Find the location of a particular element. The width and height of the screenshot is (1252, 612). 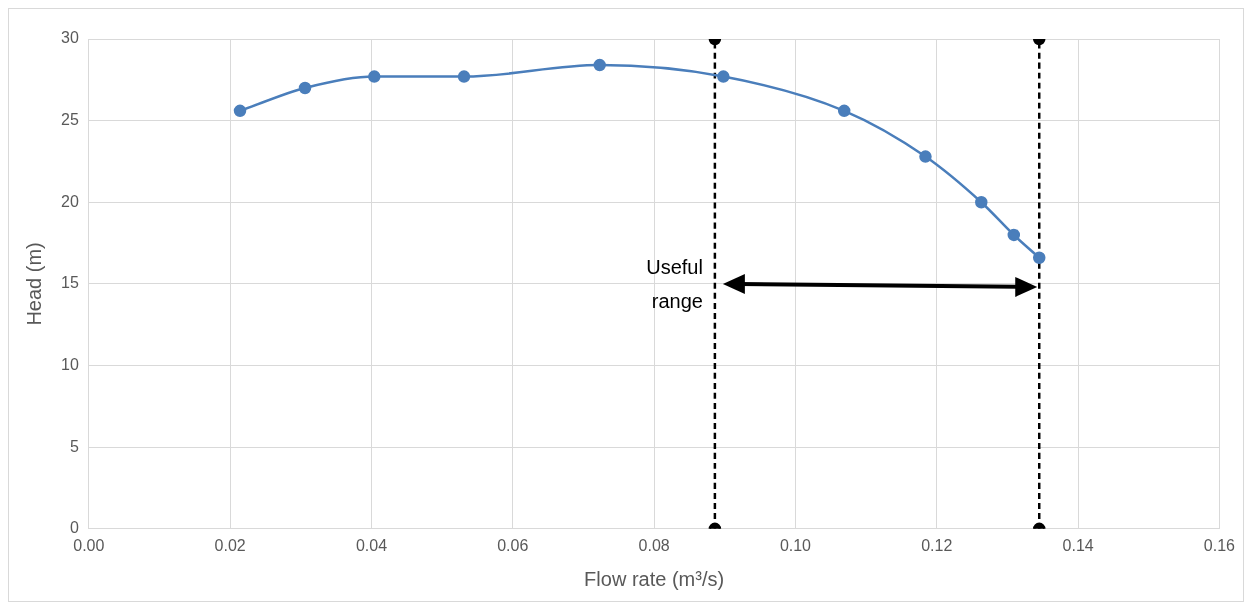

x-tick-label: 0.12 is located at coordinates (937, 545).